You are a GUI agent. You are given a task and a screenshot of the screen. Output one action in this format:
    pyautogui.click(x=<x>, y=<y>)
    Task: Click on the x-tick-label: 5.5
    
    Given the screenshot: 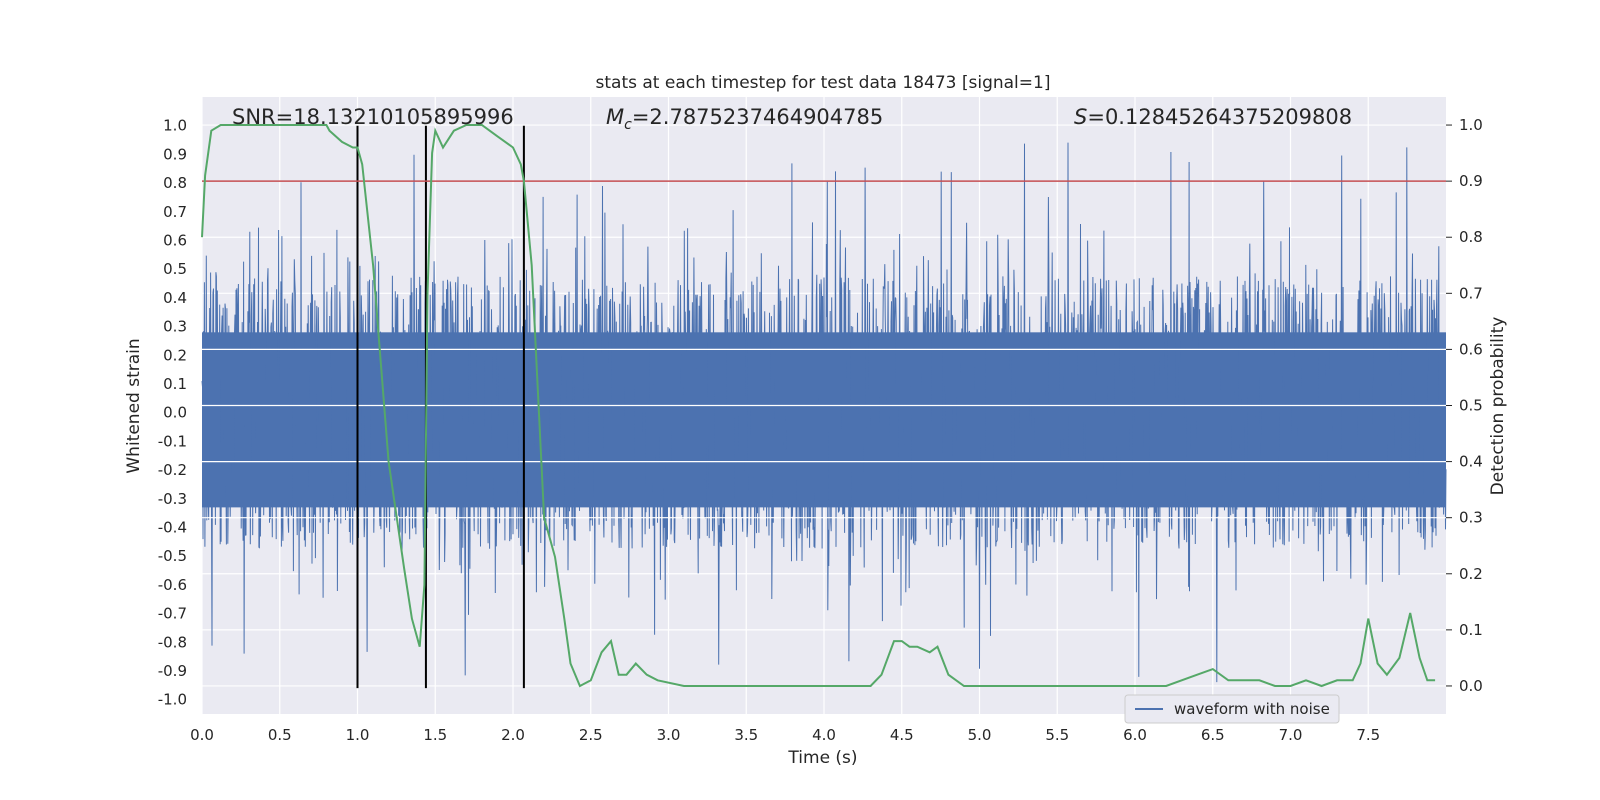 What is the action you would take?
    pyautogui.click(x=1057, y=735)
    